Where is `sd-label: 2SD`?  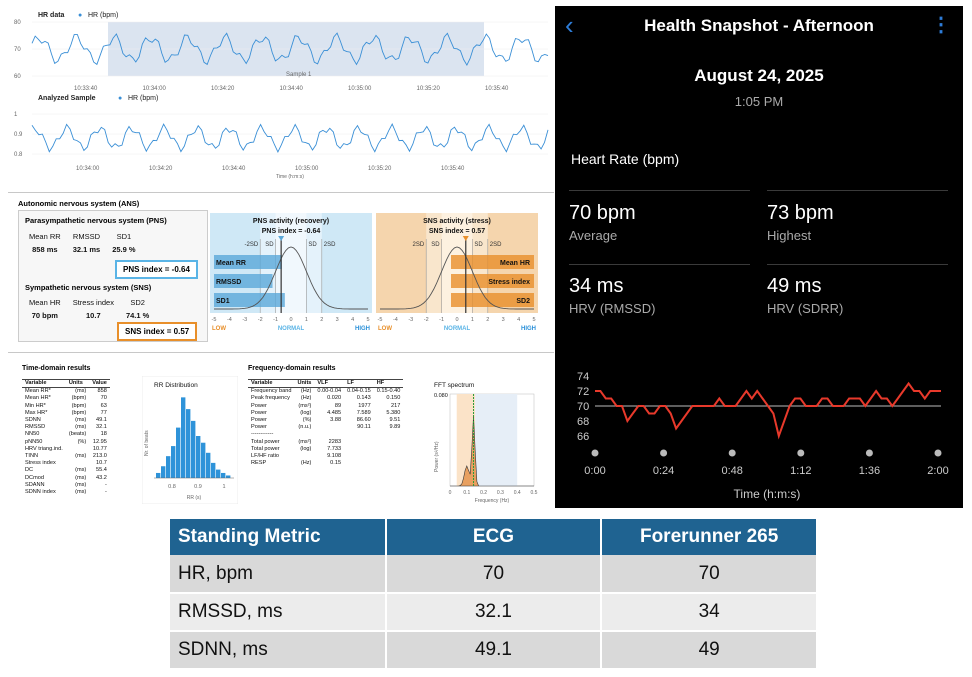 sd-label: 2SD is located at coordinates (496, 245).